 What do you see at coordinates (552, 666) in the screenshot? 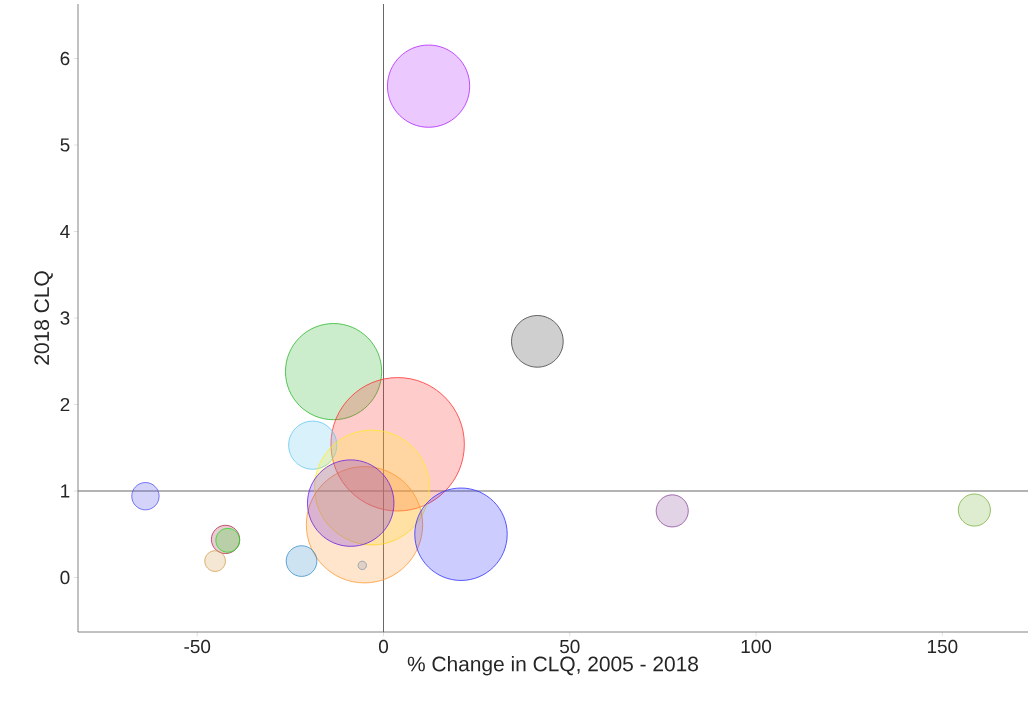
I see `x-axis-title: % Change in CLQ, 2005 - 2018` at bounding box center [552, 666].